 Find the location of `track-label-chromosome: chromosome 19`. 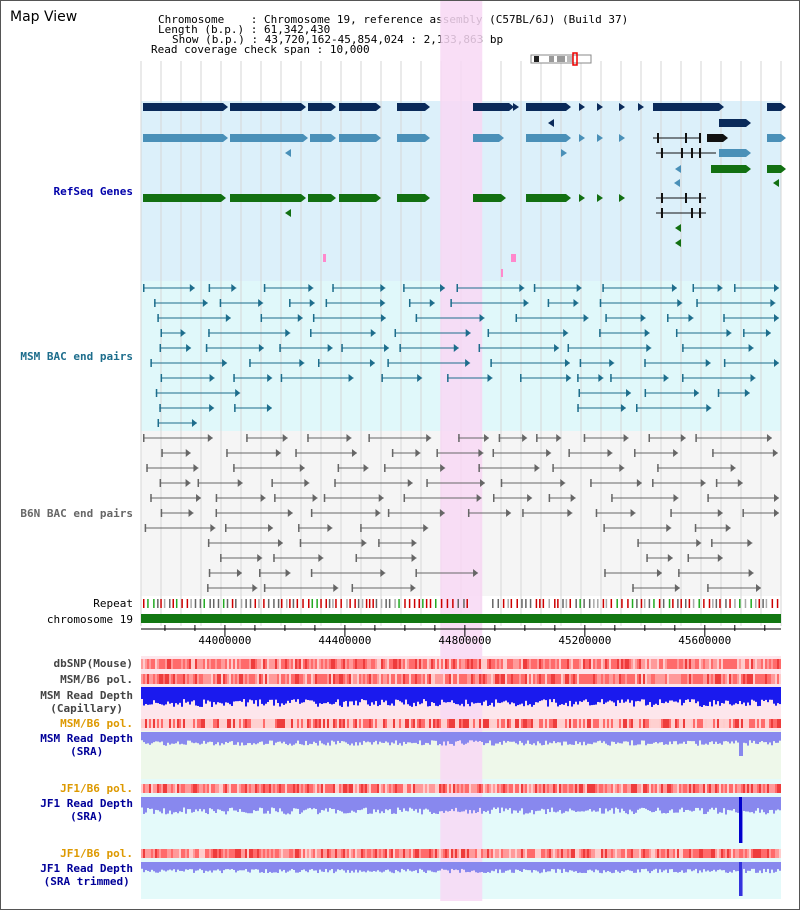

track-label-chromosome: chromosome 19 is located at coordinates (89, 619).